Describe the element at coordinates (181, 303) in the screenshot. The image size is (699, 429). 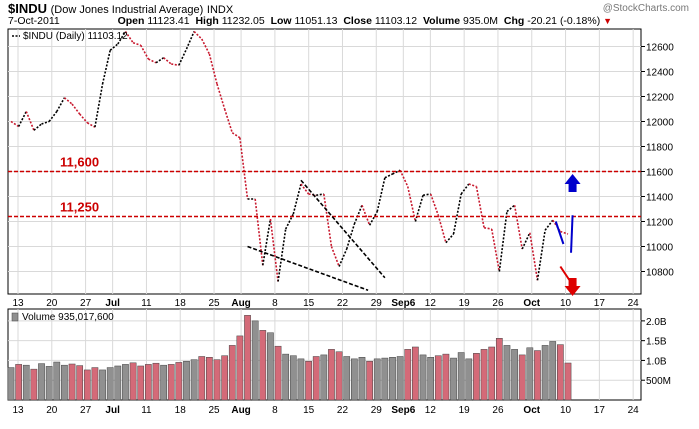
I see `x-tick-label: 18` at that location.